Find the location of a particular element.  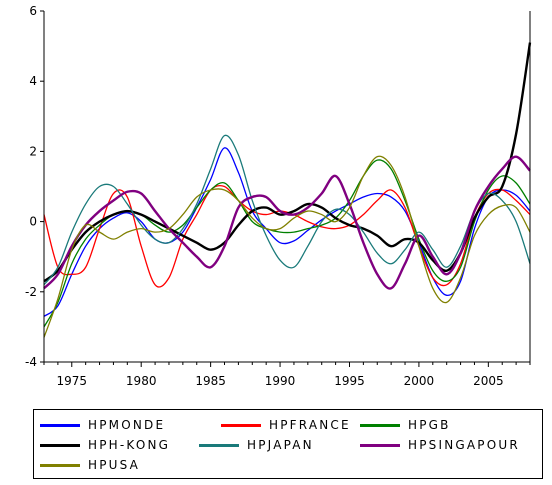

legend-label-hpgb: HPGB is located at coordinates (429, 425).